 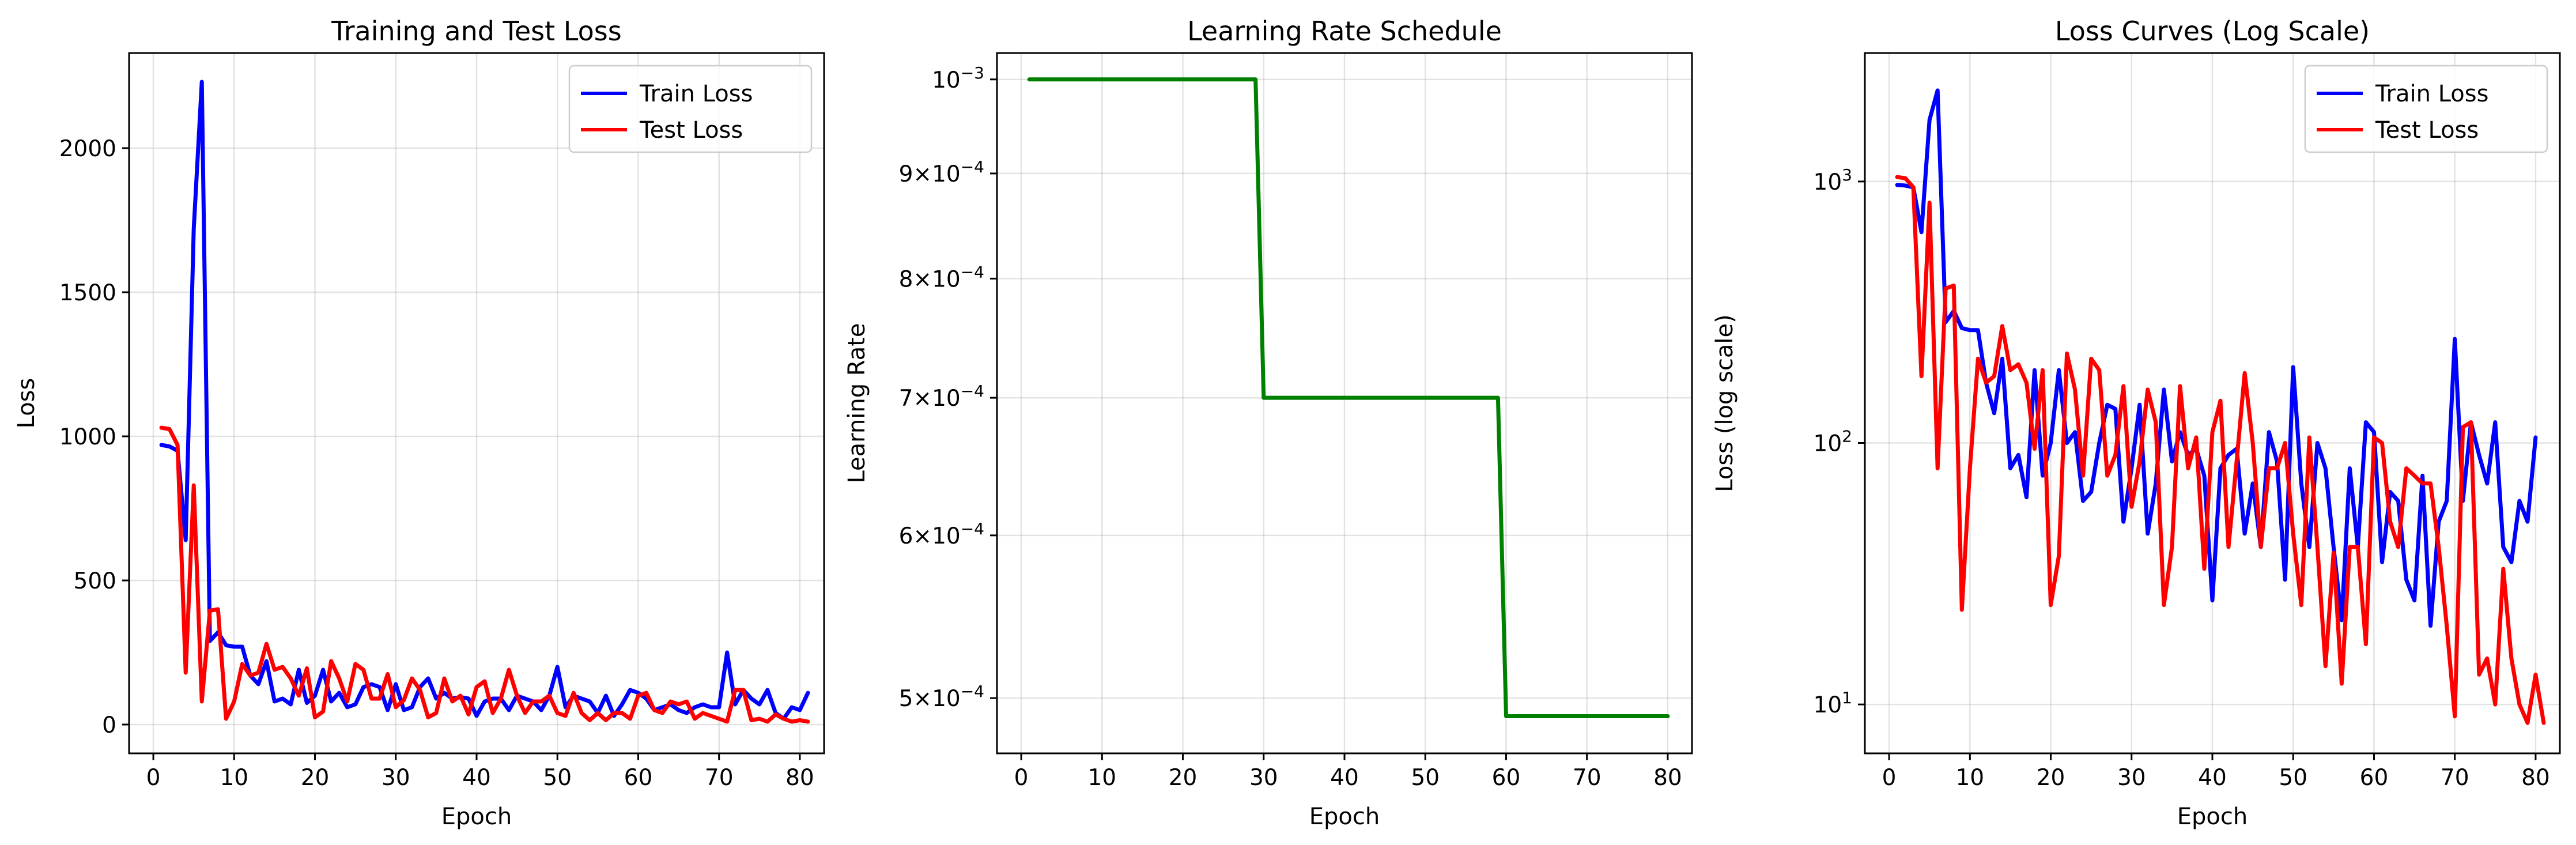 What do you see at coordinates (1833, 442) in the screenshot?
I see `y-tick-label: 10²` at bounding box center [1833, 442].